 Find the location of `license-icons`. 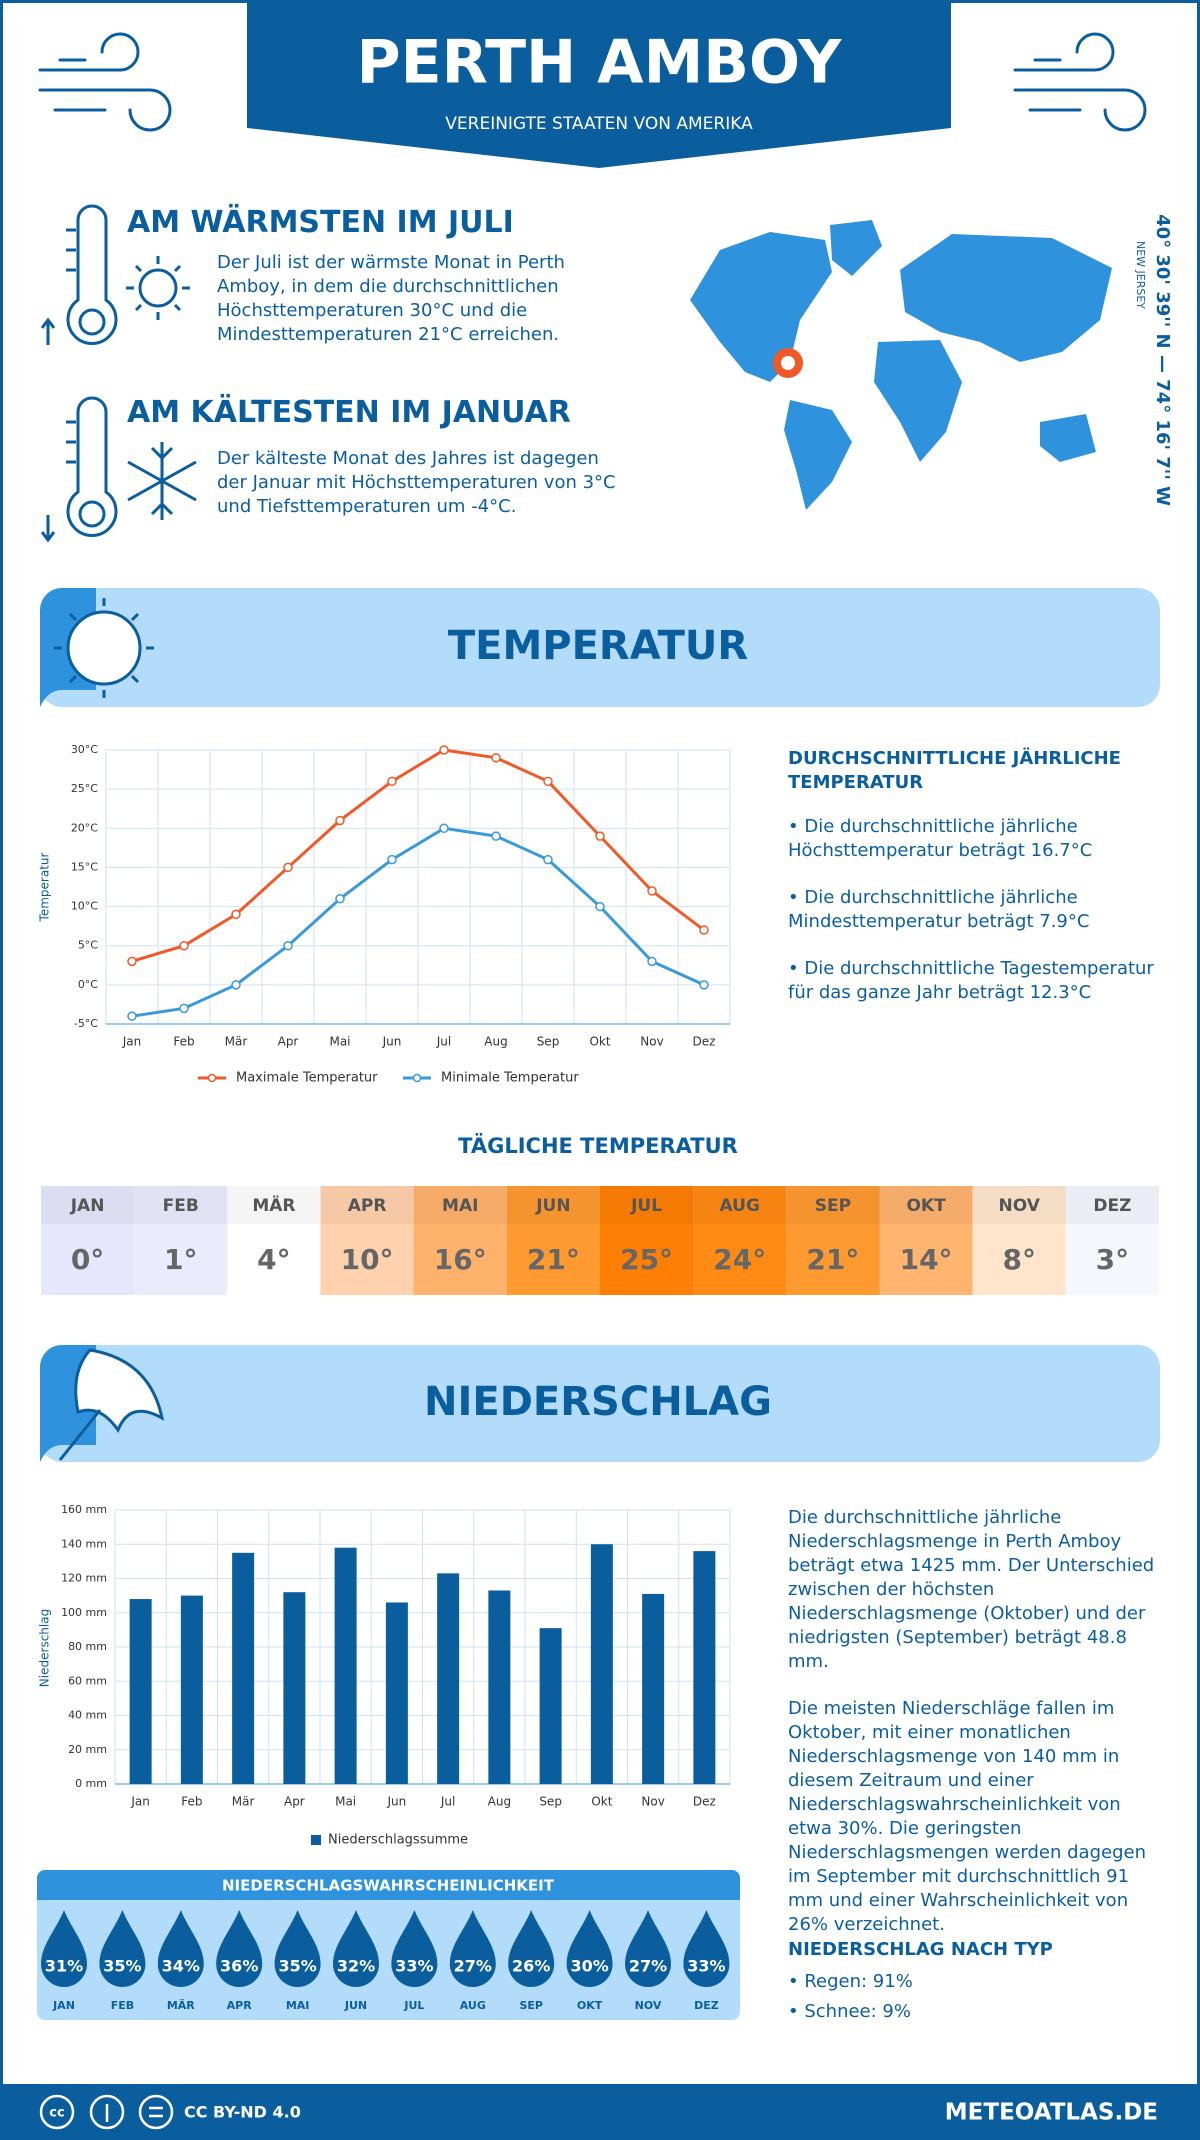

license-icons is located at coordinates (106, 2112).